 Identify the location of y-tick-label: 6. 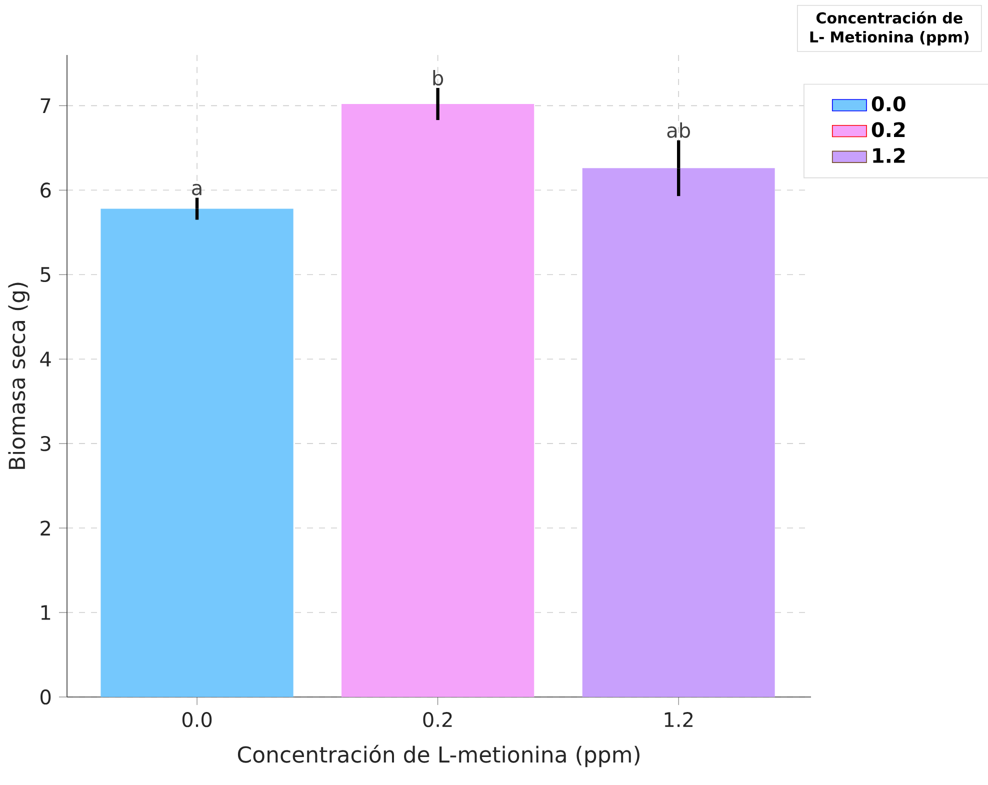
(45, 190).